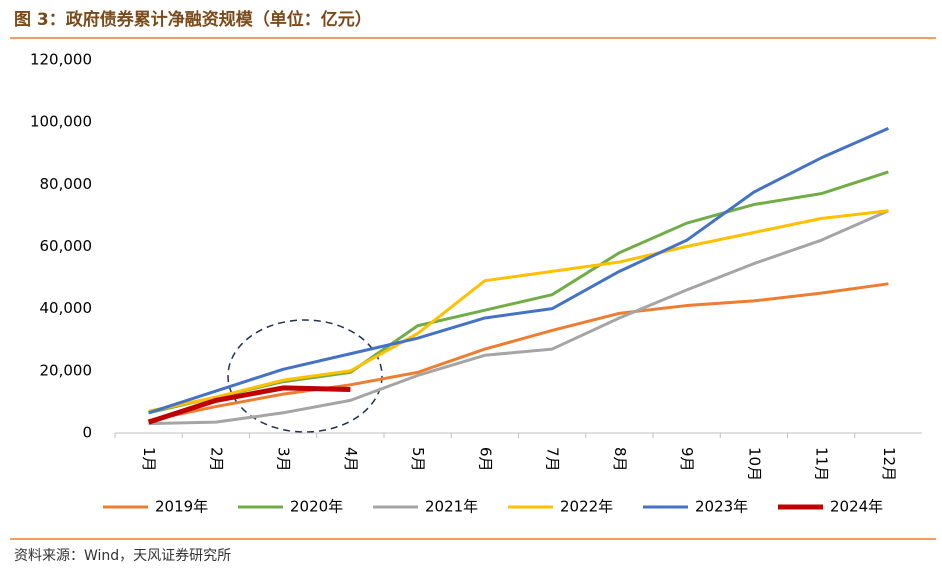 The width and height of the screenshot is (942, 571). Describe the element at coordinates (485, 459) in the screenshot. I see `x-tick-label: 6月` at that location.